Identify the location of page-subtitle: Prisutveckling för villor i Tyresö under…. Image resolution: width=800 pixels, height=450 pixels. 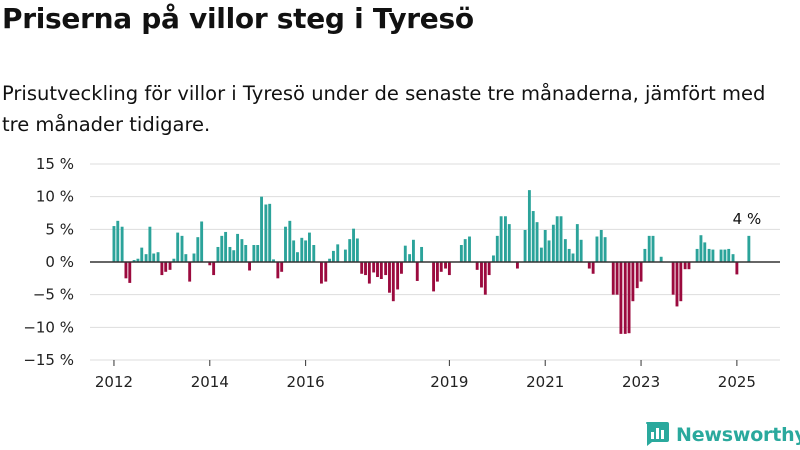
(384, 109).